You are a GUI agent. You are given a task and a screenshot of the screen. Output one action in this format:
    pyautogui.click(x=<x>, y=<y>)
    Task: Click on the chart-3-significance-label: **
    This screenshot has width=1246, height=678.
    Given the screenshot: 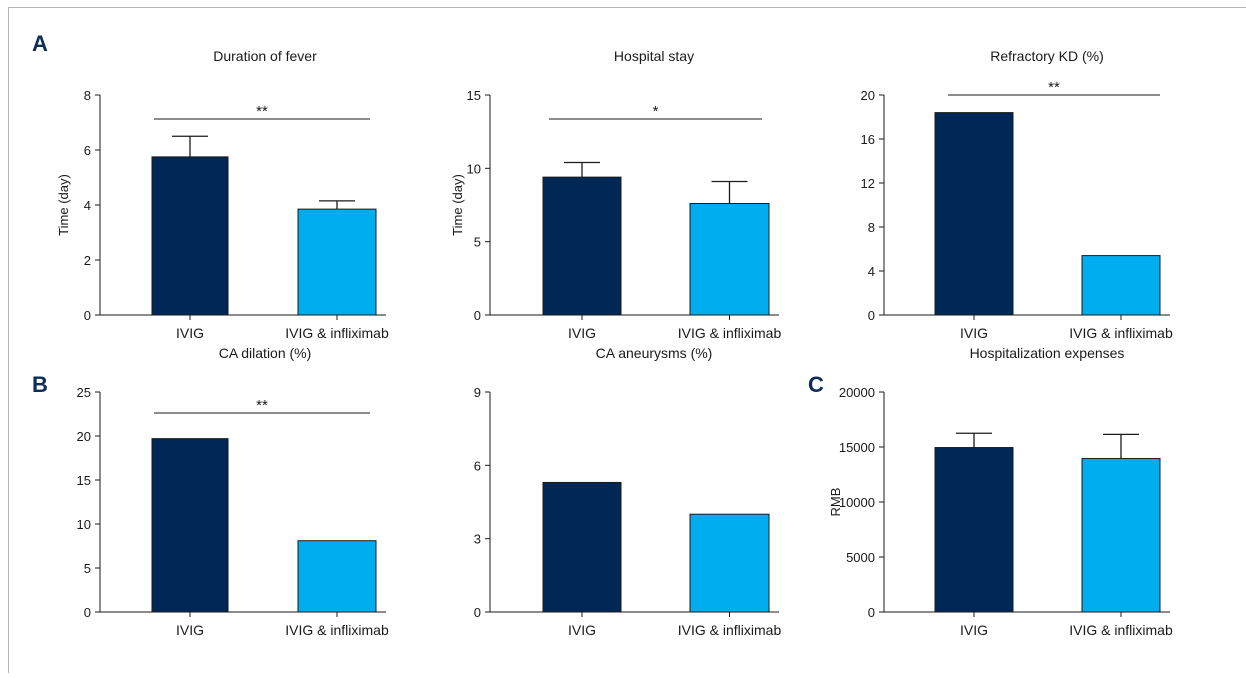 What is the action you would take?
    pyautogui.click(x=1054, y=87)
    